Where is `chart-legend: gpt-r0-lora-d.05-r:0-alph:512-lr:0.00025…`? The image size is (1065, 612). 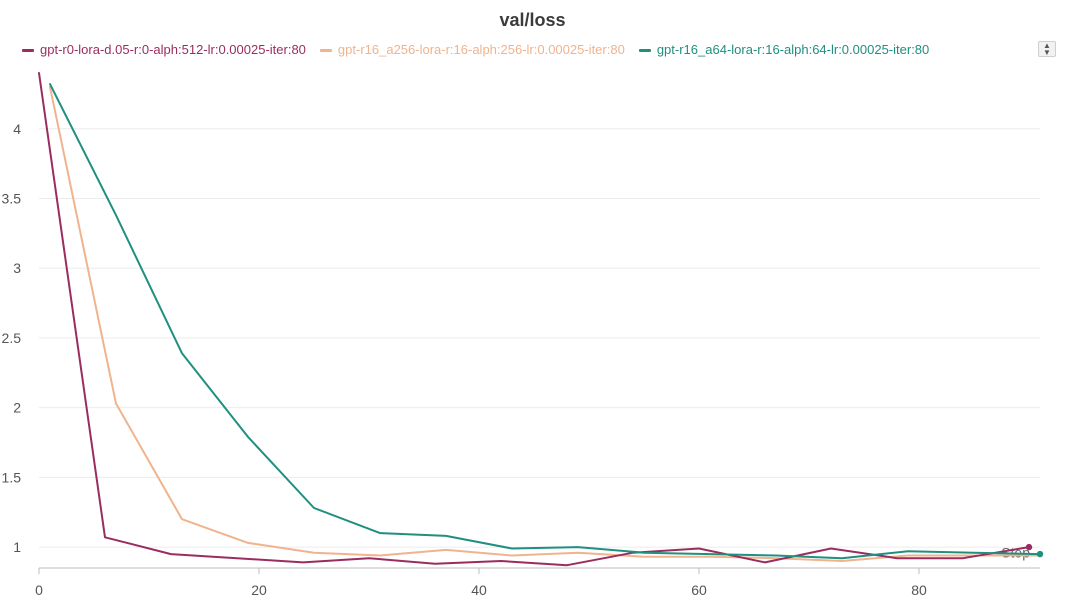 chart-legend: gpt-r0-lora-d.05-r:0-alph:512-lr:0.00025… is located at coordinates (482, 50).